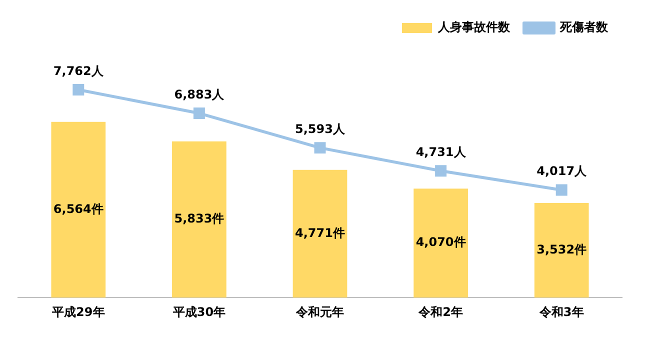 Image resolution: width=650 pixels, height=340 pixels. I want to click on data-label: 7,762人, so click(78, 71).